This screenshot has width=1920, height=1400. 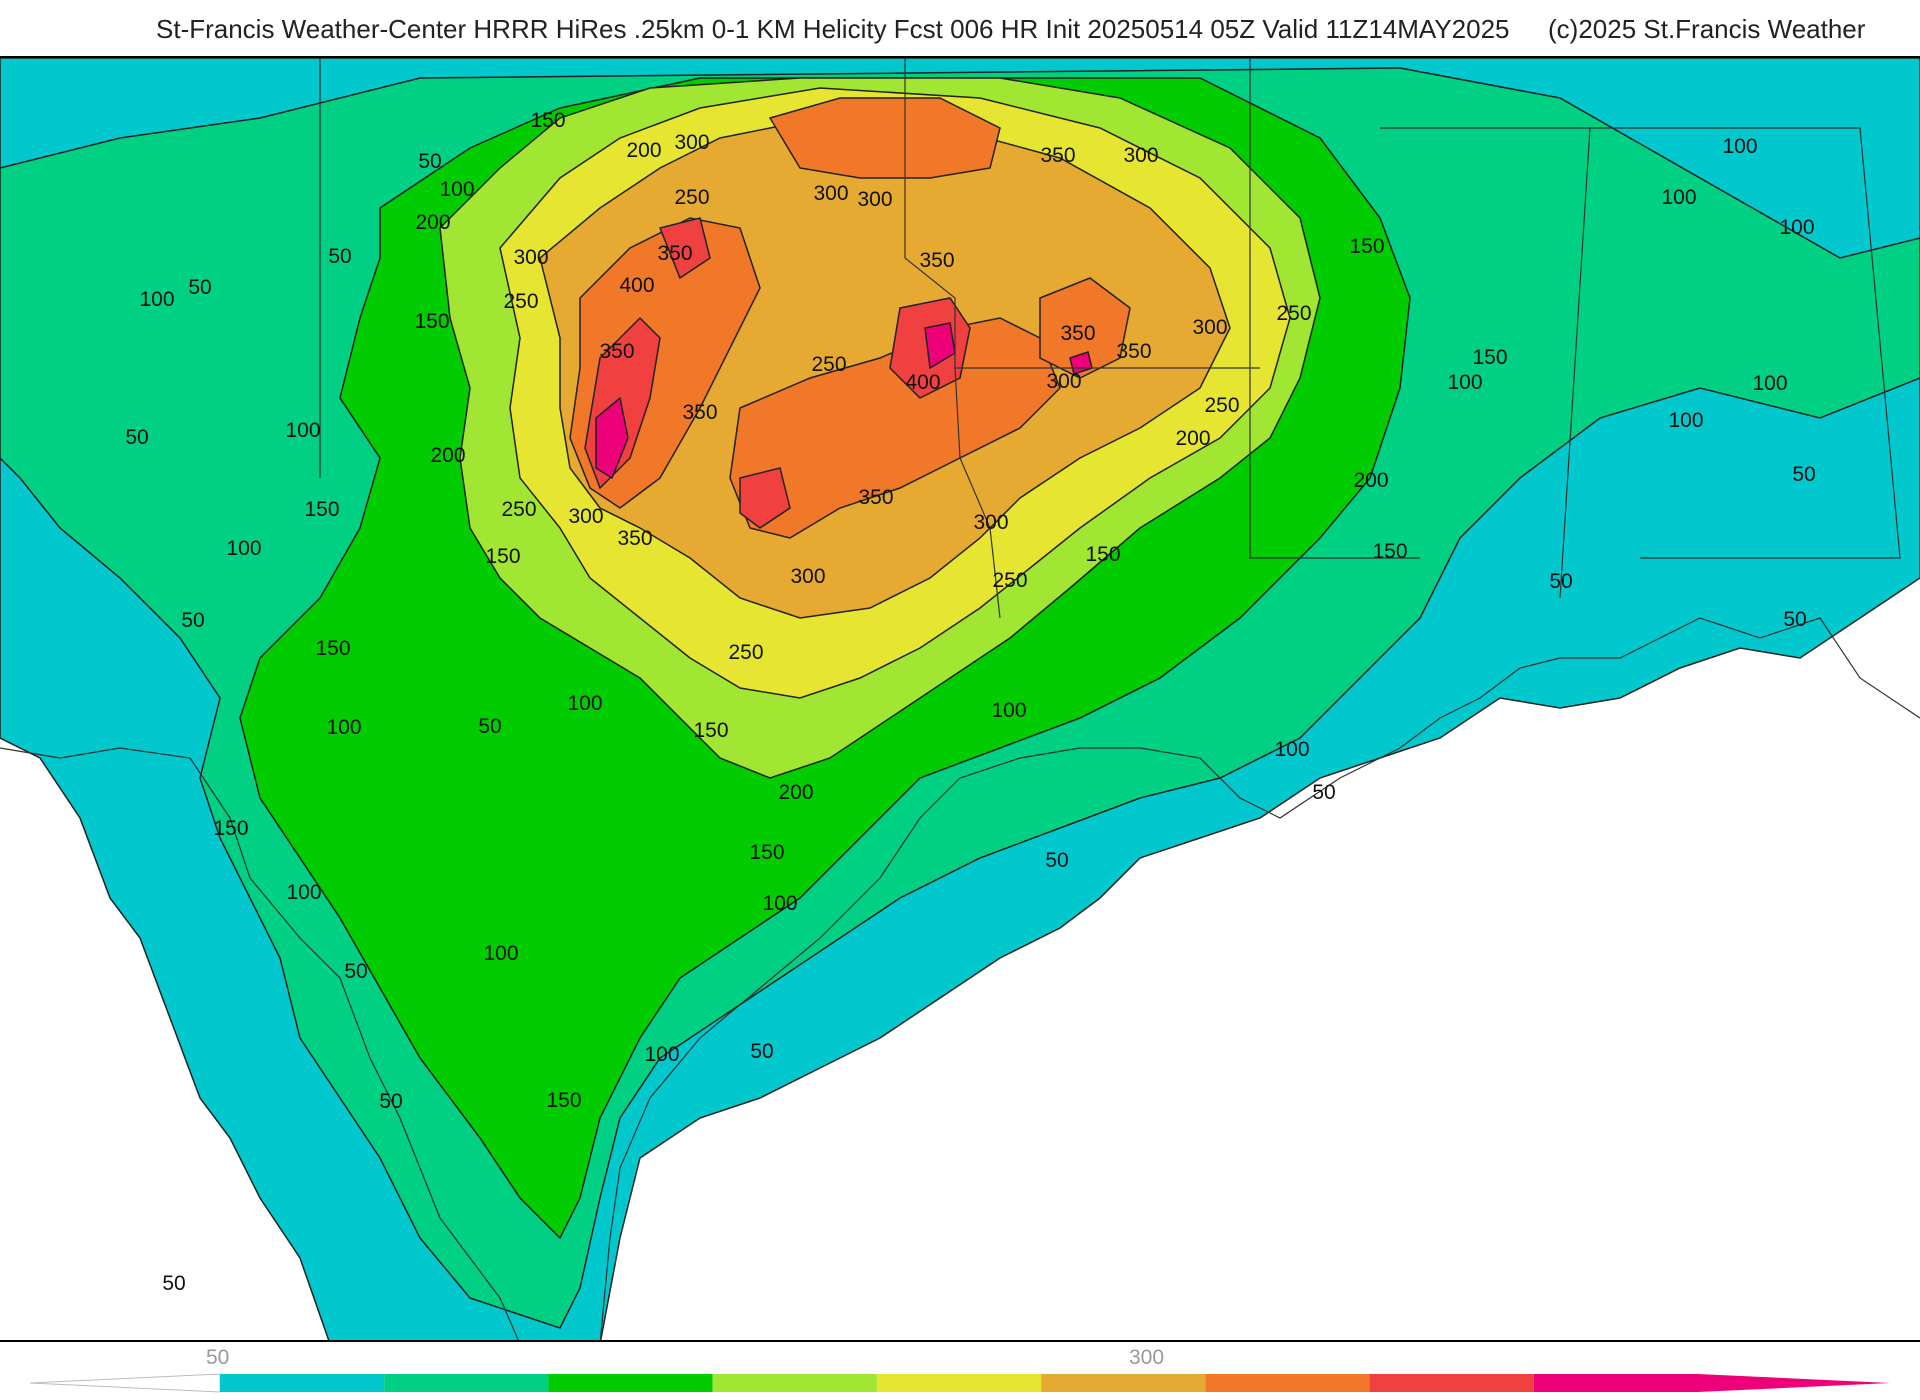 What do you see at coordinates (884, 138) in the screenshot?
I see `band-350-c` at bounding box center [884, 138].